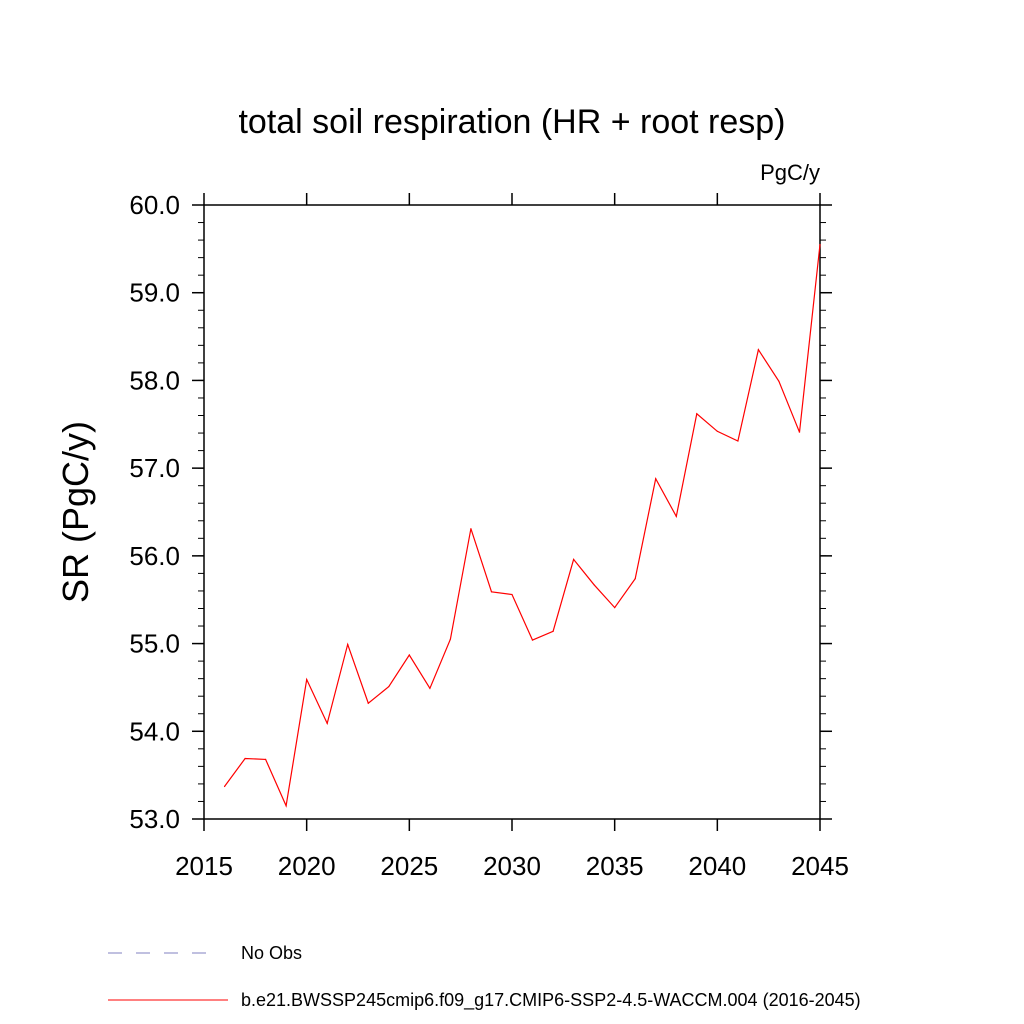  Describe the element at coordinates (154, 380) in the screenshot. I see `y-tick-label: 58.0` at that location.